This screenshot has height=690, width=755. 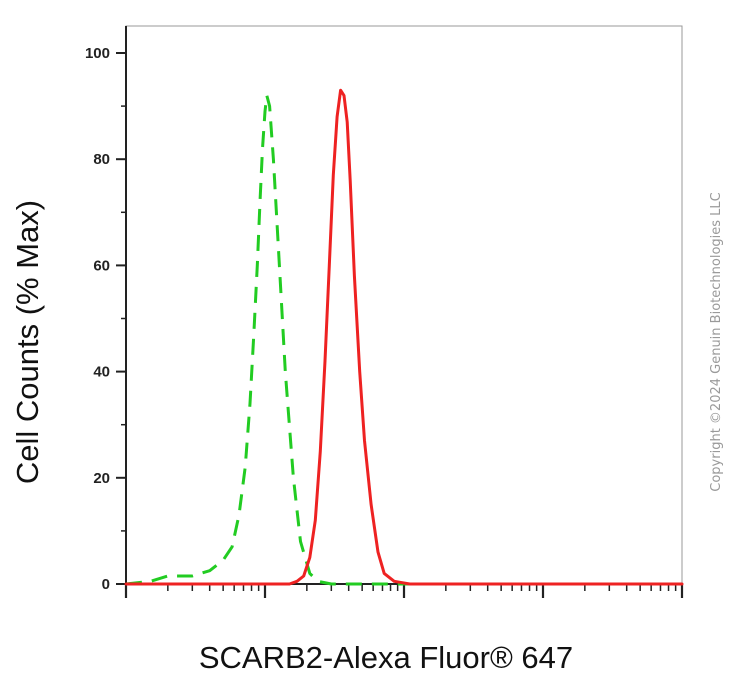 I want to click on x-axis, so click(x=404, y=591).